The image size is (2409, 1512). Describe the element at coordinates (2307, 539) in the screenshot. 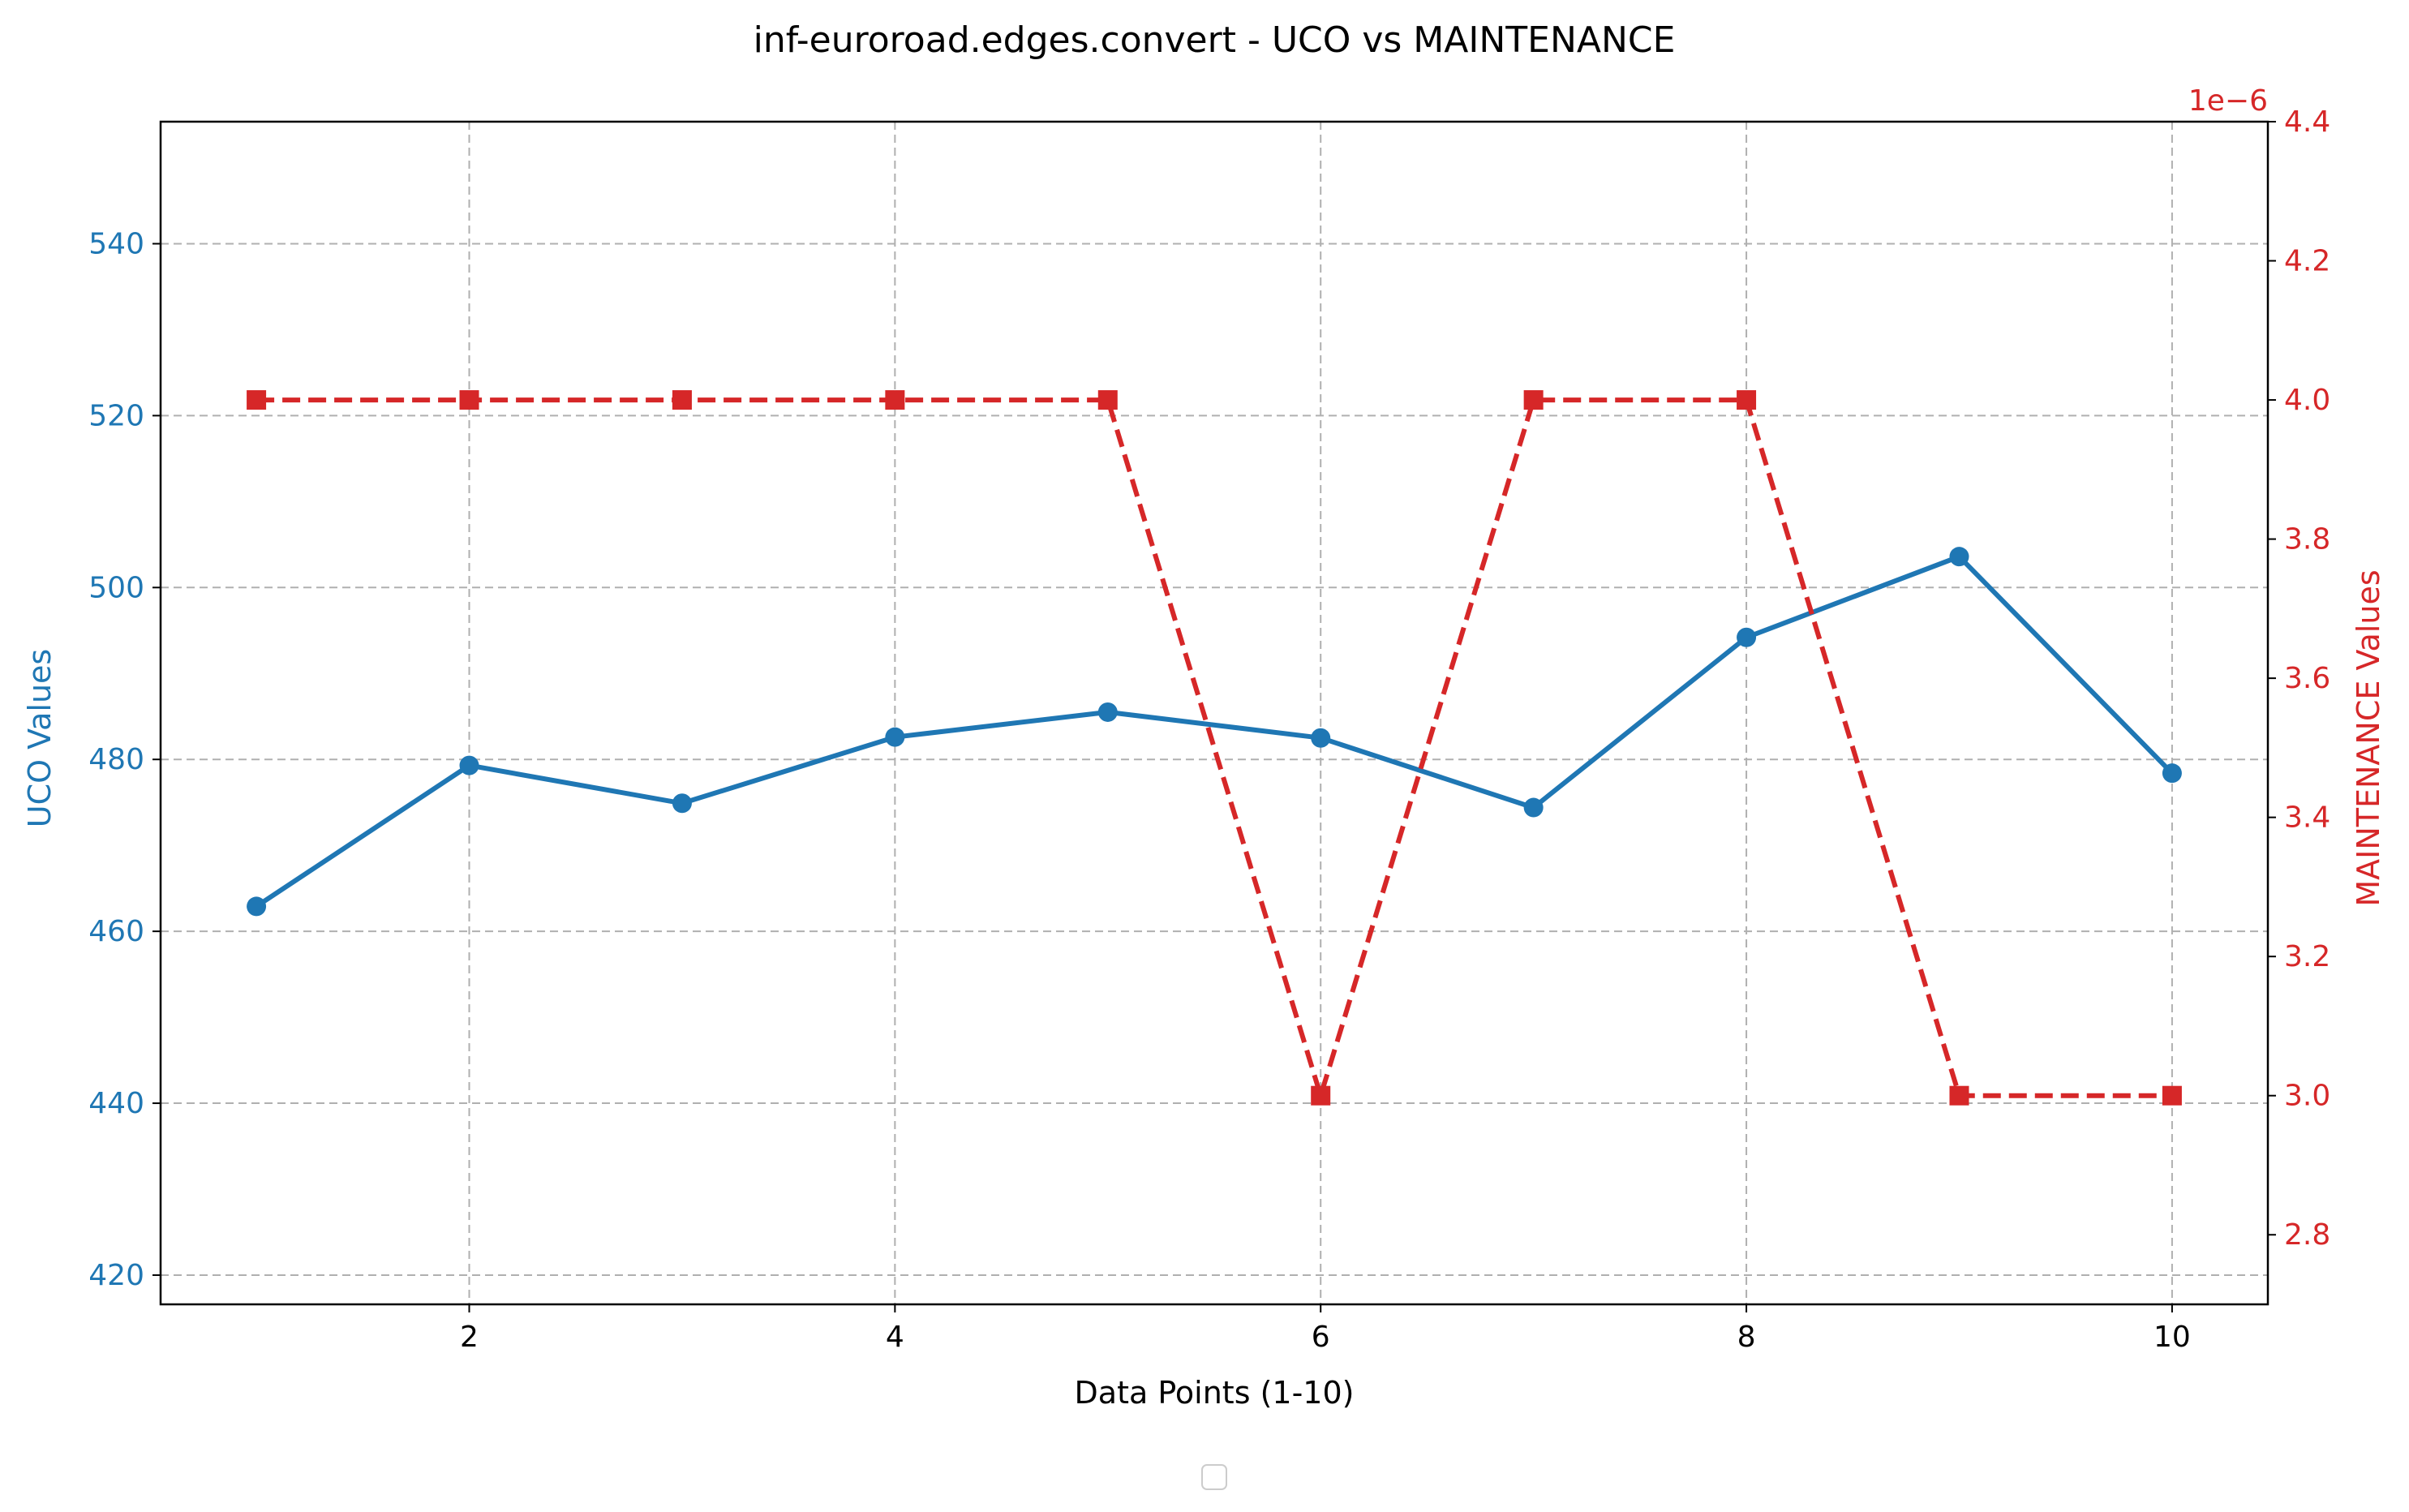

I see `right-tick-label: 3.8` at that location.